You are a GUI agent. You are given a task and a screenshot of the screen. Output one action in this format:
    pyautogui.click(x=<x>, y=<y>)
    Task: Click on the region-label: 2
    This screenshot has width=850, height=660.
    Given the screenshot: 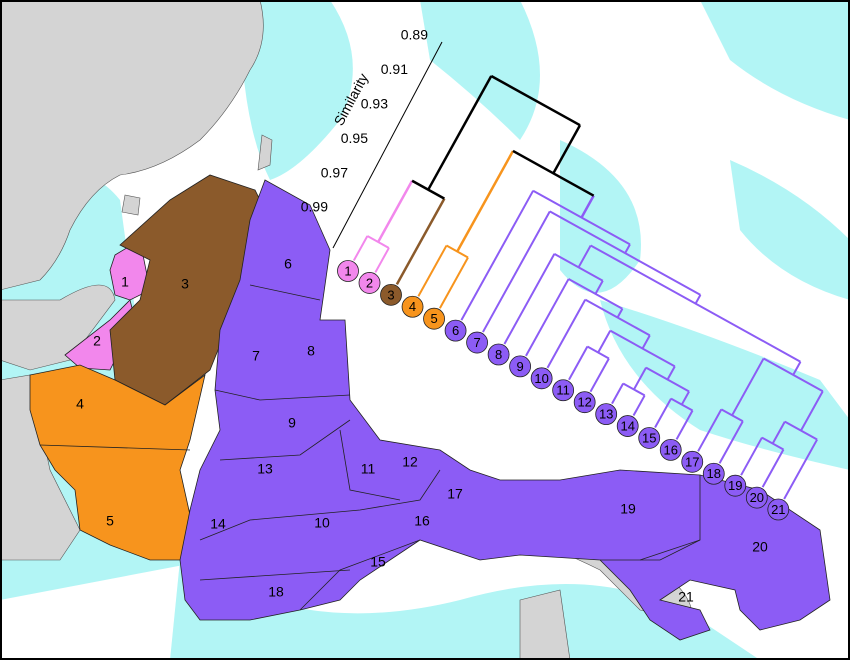 What is the action you would take?
    pyautogui.click(x=97, y=341)
    